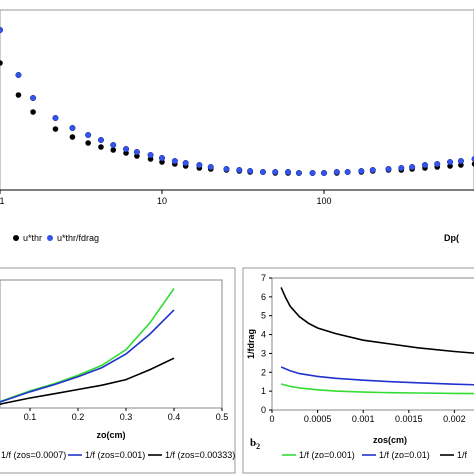 Image resolution: width=474 pixels, height=474 pixels. I want to click on br-series-2-line, so click(377, 376).